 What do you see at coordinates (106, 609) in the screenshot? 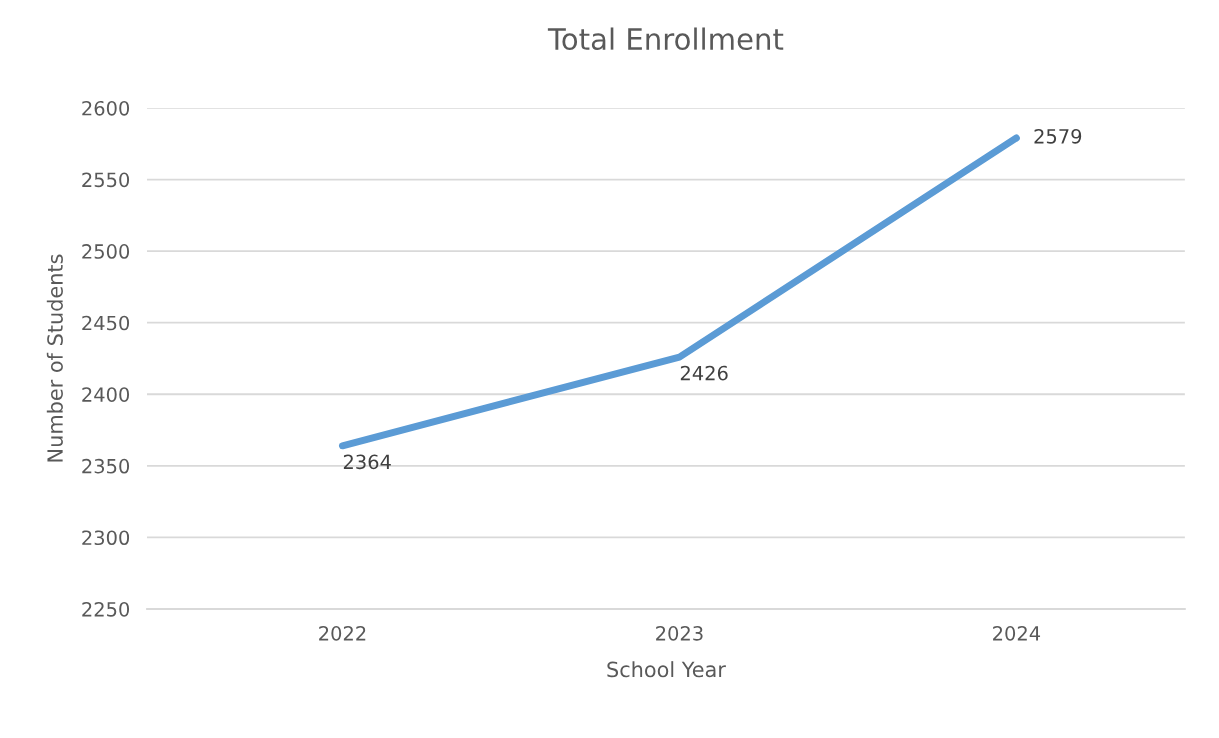
I see `y-tick-label: 2250` at bounding box center [106, 609].